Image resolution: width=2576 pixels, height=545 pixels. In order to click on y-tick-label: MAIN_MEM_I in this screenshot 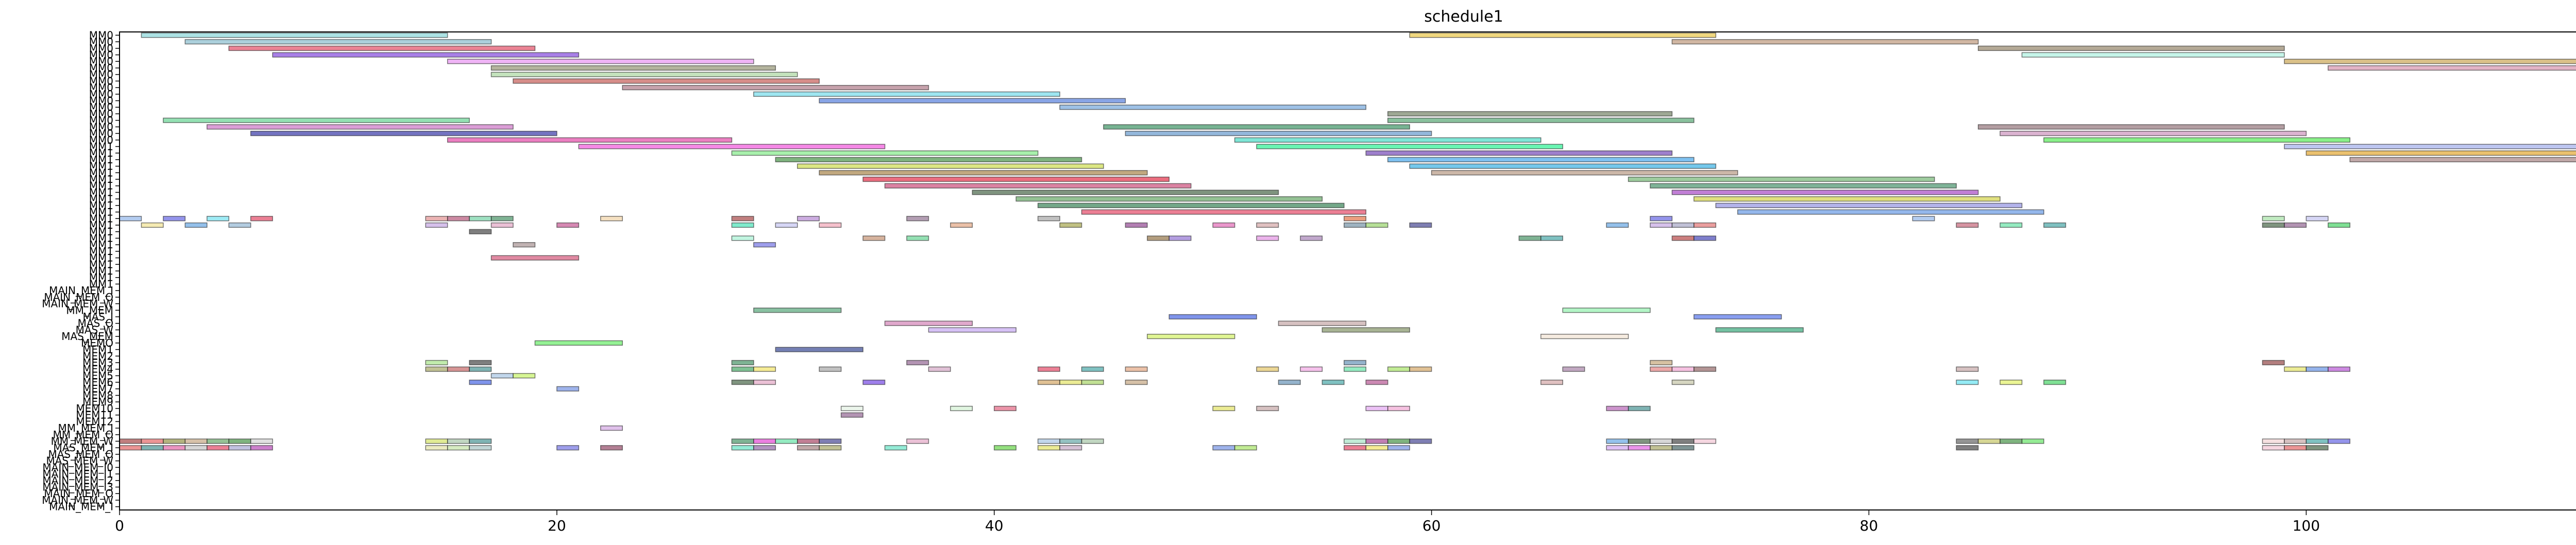, I will do `click(81, 507)`.